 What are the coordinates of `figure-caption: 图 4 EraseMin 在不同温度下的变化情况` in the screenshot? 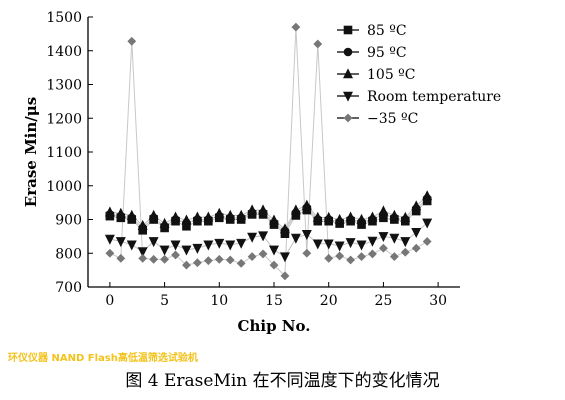 It's located at (282, 381).